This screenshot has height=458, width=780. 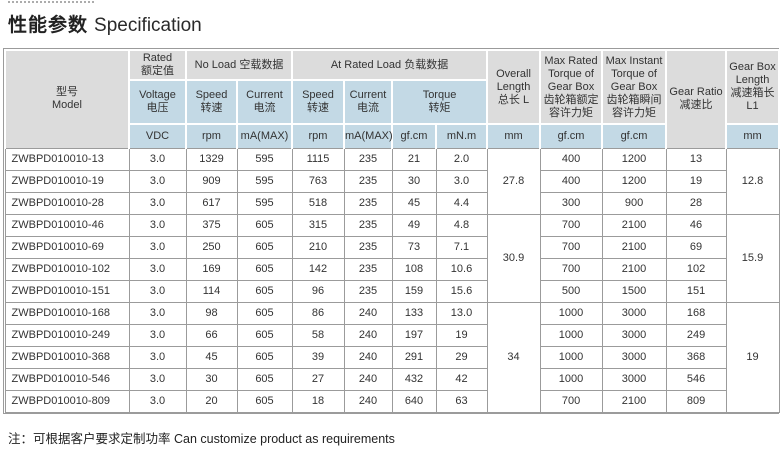 What do you see at coordinates (67, 313) in the screenshot?
I see `cell-model: ZWBPD010010-168` at bounding box center [67, 313].